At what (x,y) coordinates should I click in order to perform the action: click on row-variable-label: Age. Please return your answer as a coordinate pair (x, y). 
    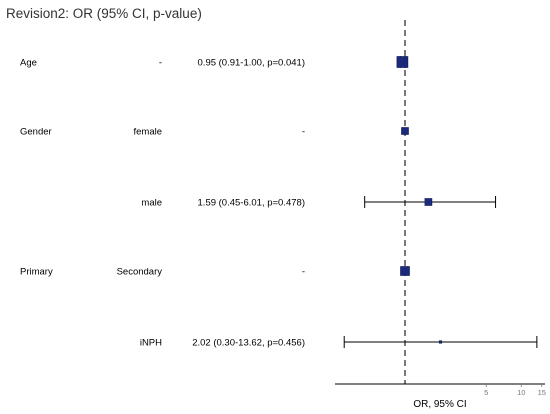
    Looking at the image, I should click on (28, 63).